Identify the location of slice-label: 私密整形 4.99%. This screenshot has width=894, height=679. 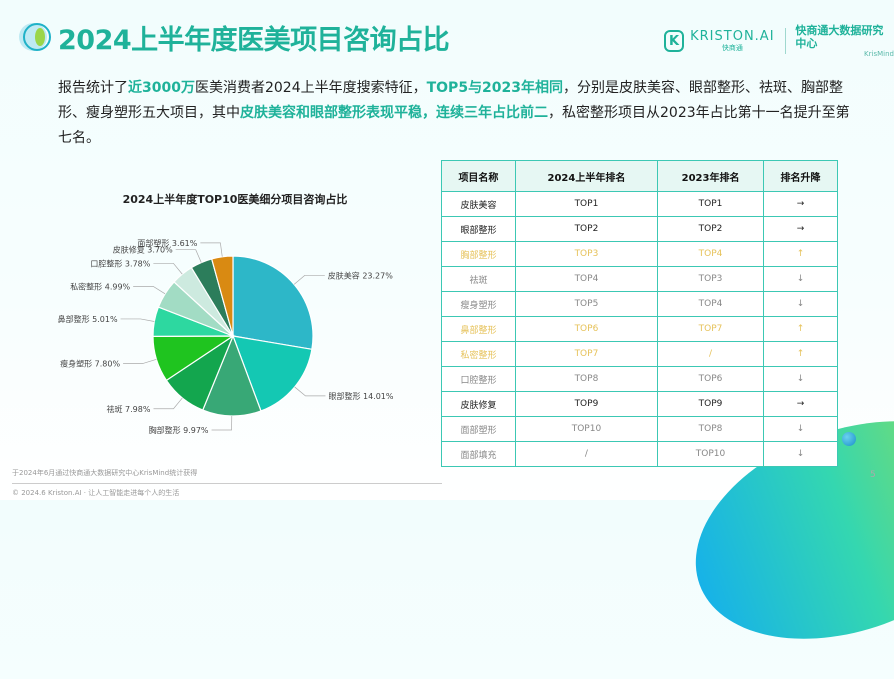
(100, 286).